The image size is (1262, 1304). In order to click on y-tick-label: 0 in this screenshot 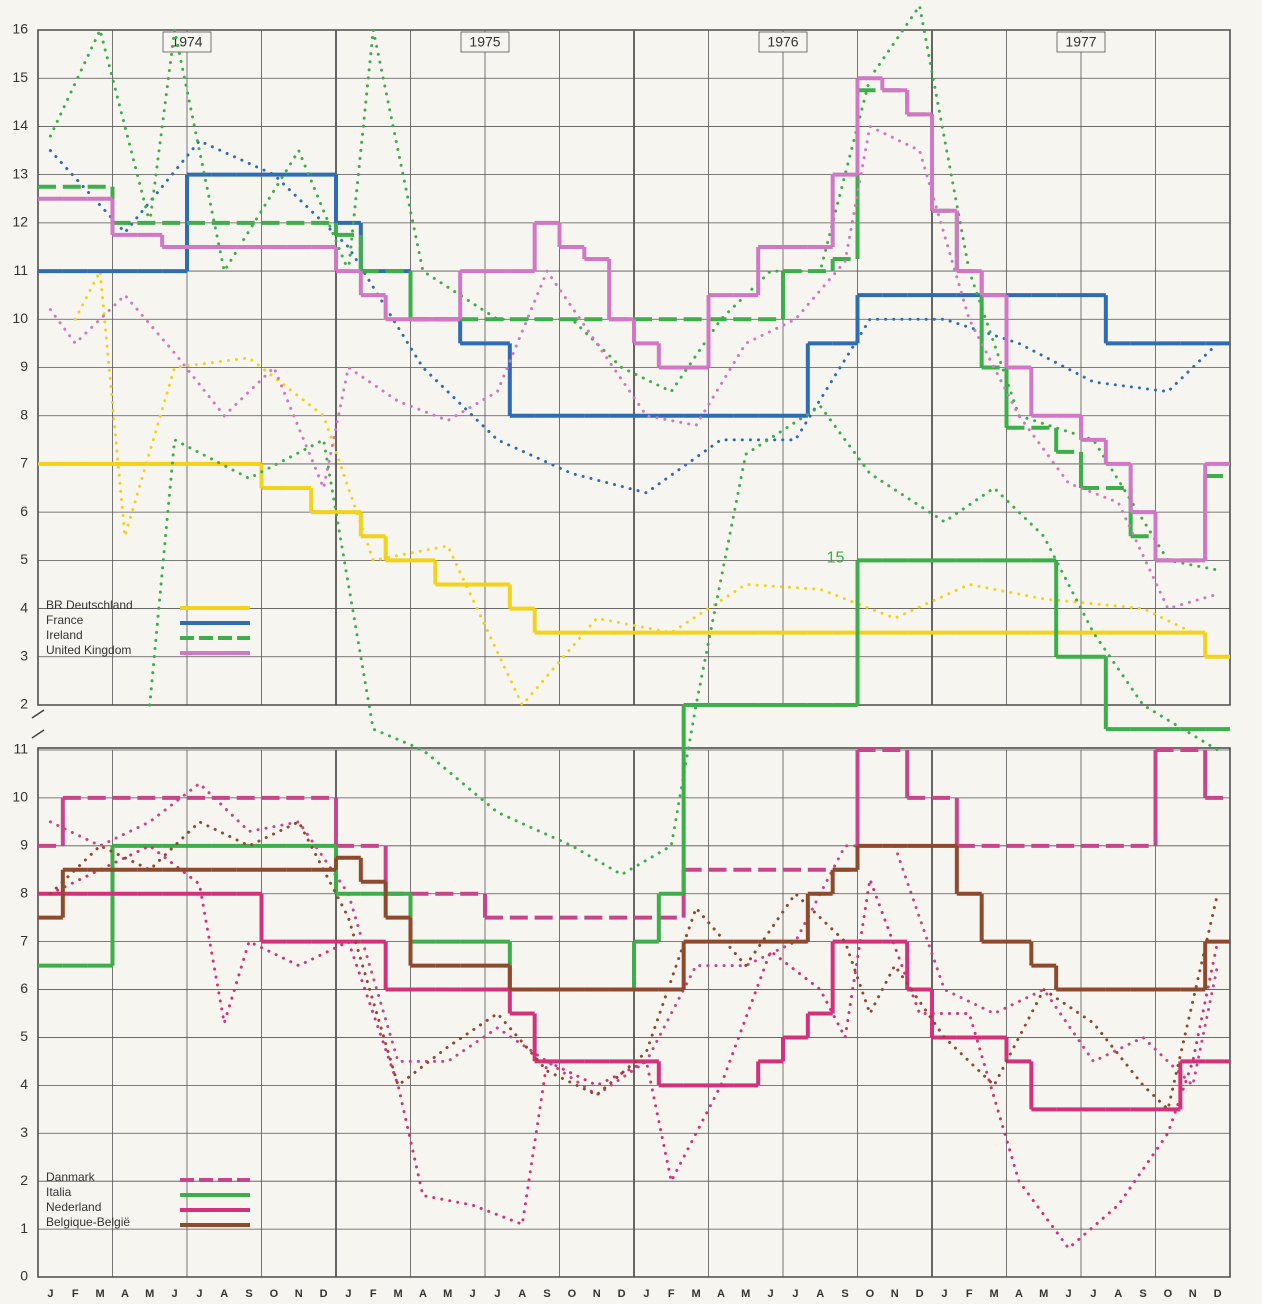, I will do `click(24, 1276)`.